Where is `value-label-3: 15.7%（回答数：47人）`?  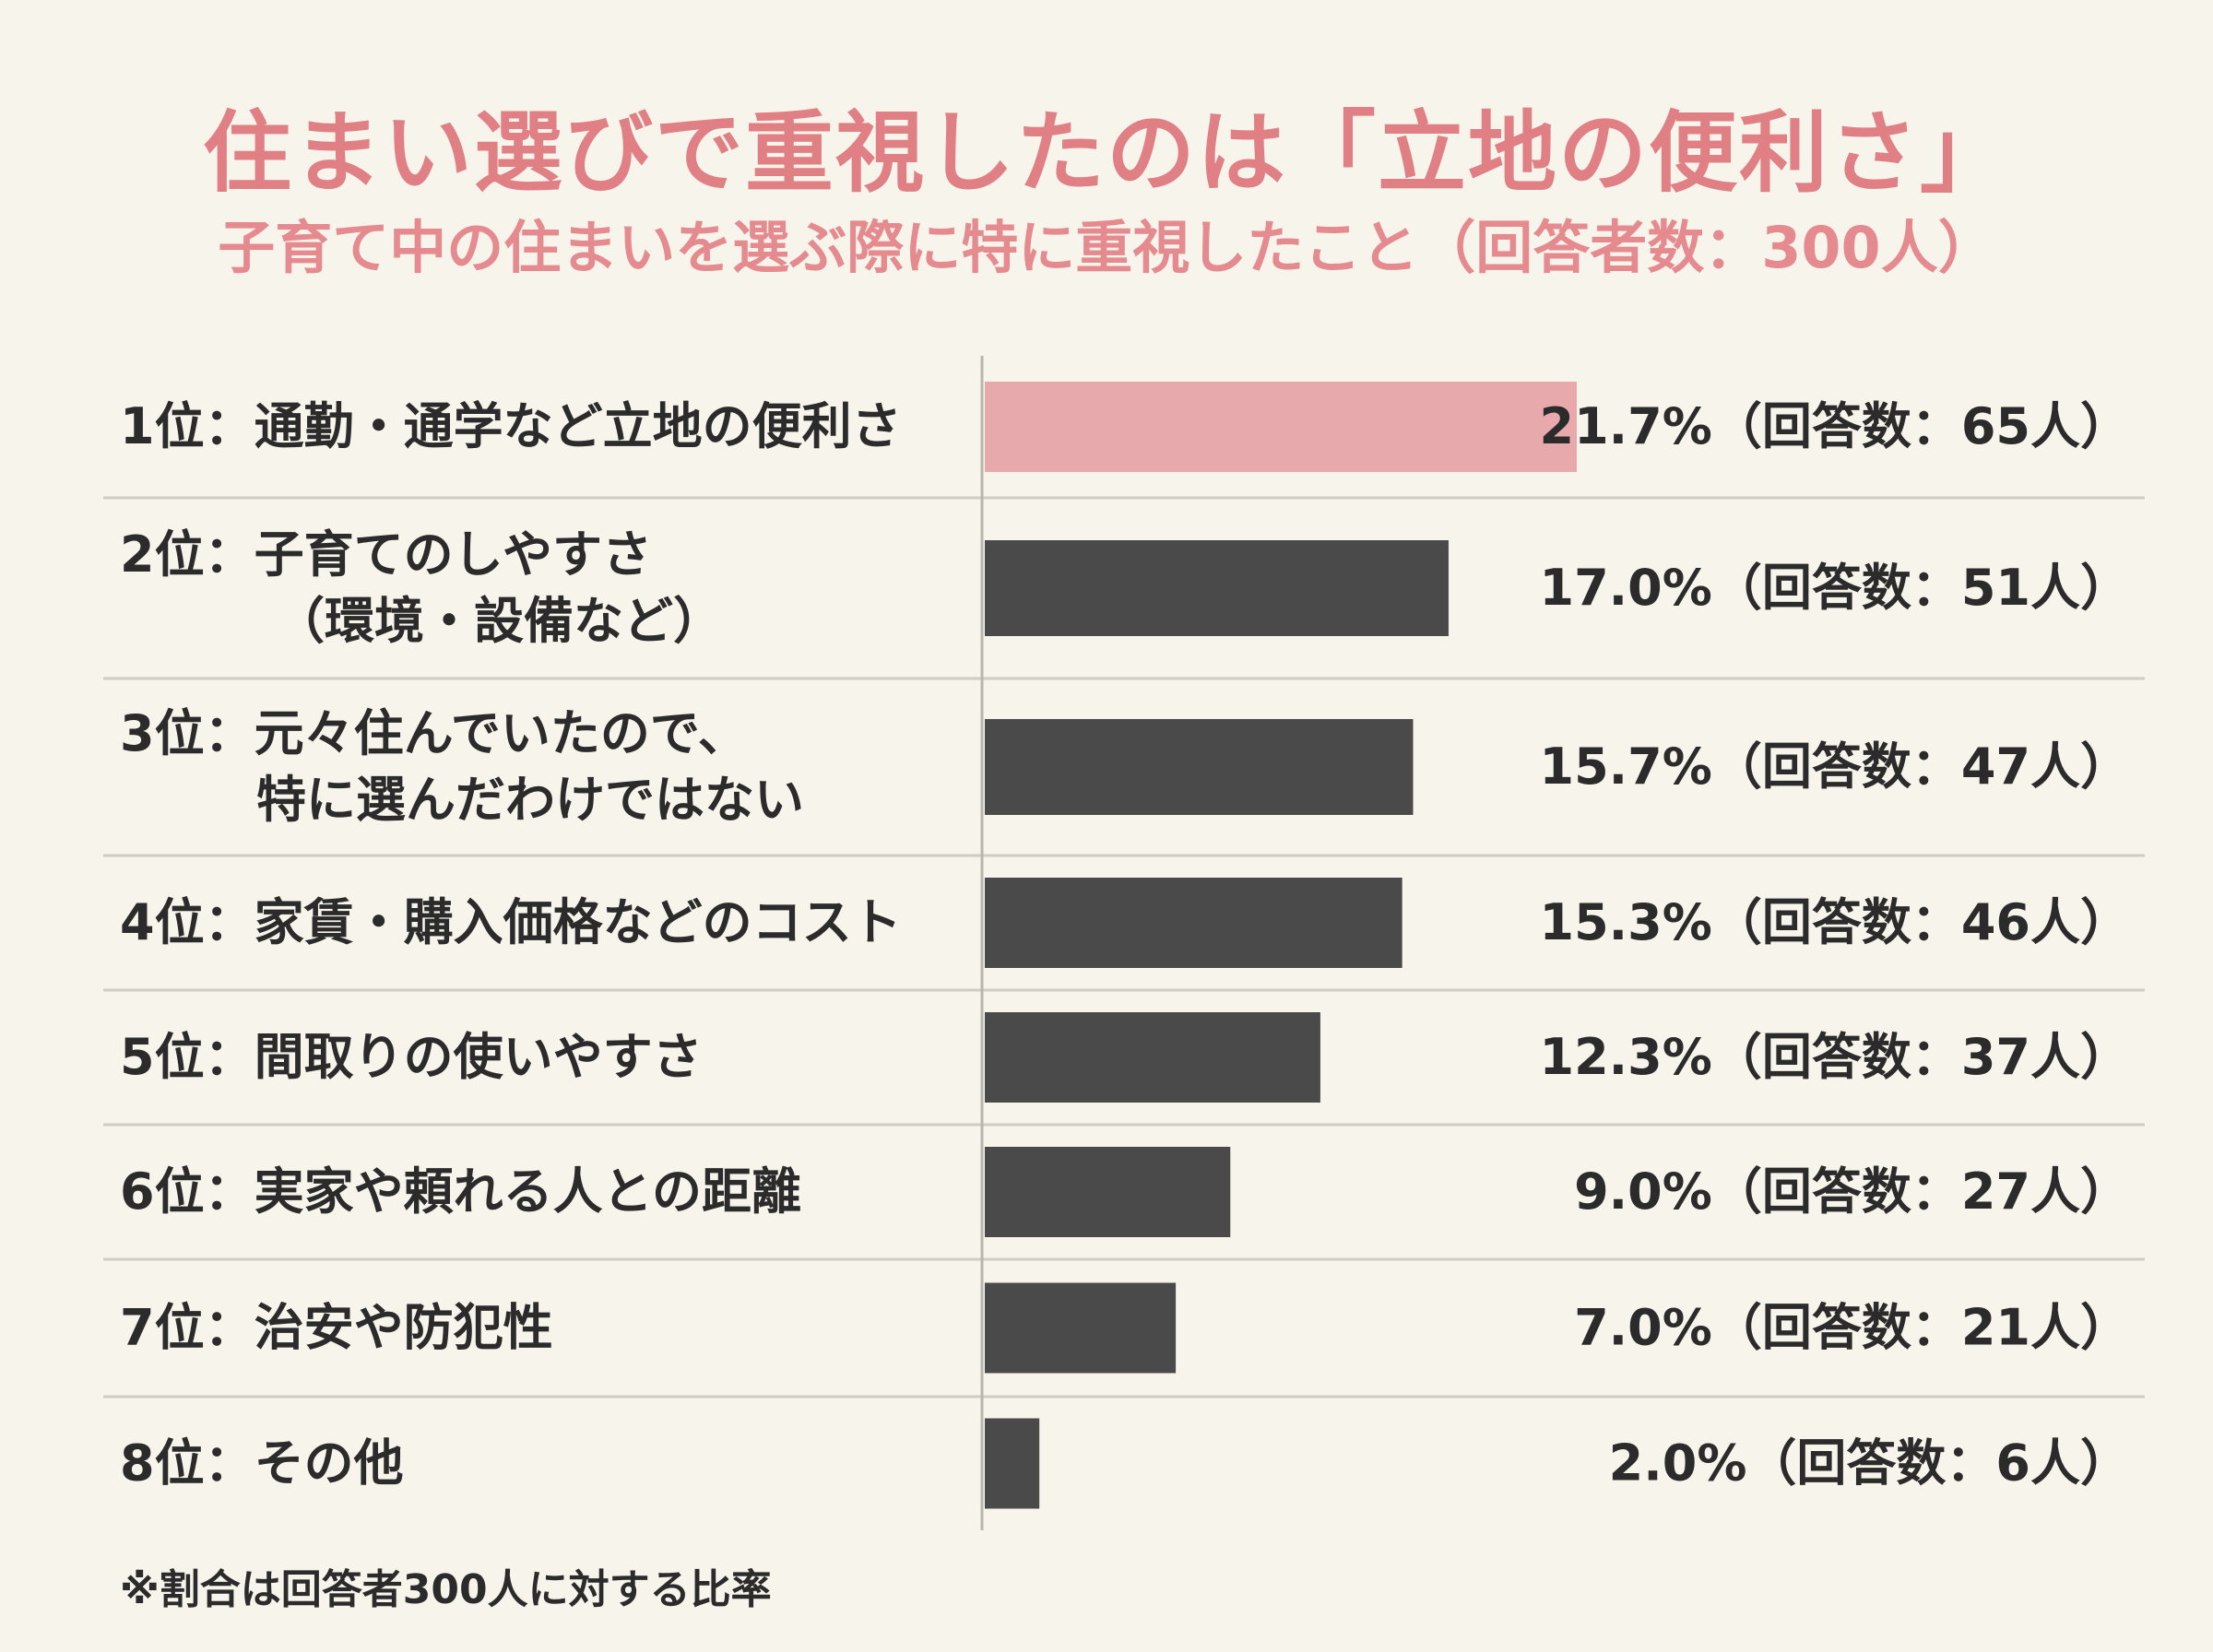
value-label-3: 15.7%（回答数：47人） is located at coordinates (1835, 767).